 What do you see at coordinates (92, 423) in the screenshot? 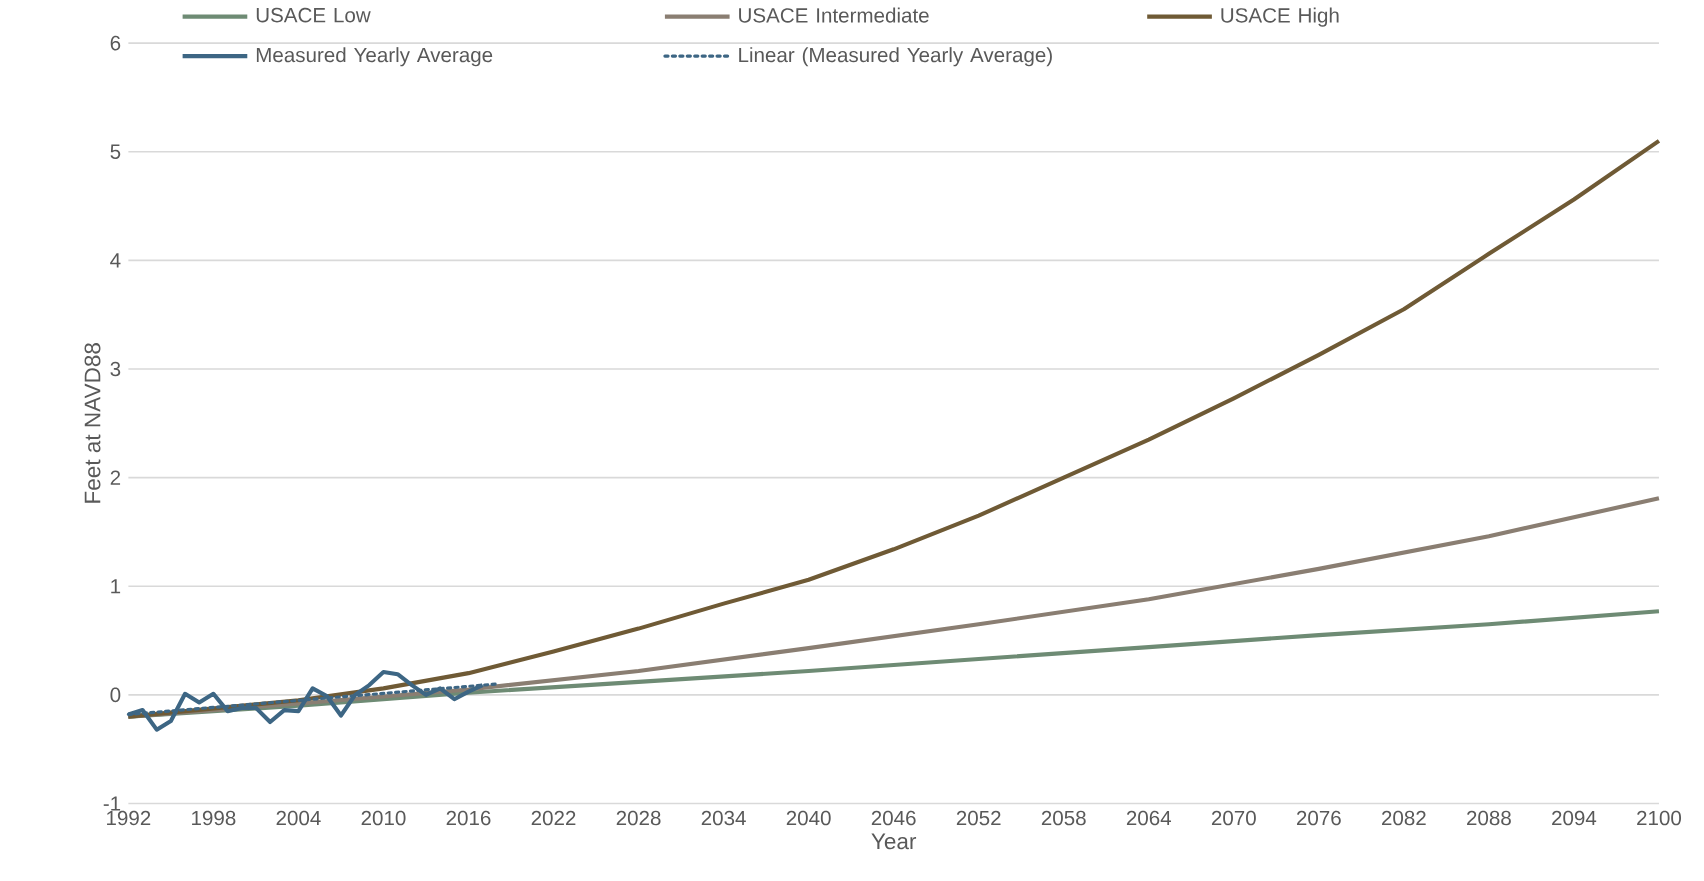
I see `y-axis-title: Feet at NAVD88` at bounding box center [92, 423].